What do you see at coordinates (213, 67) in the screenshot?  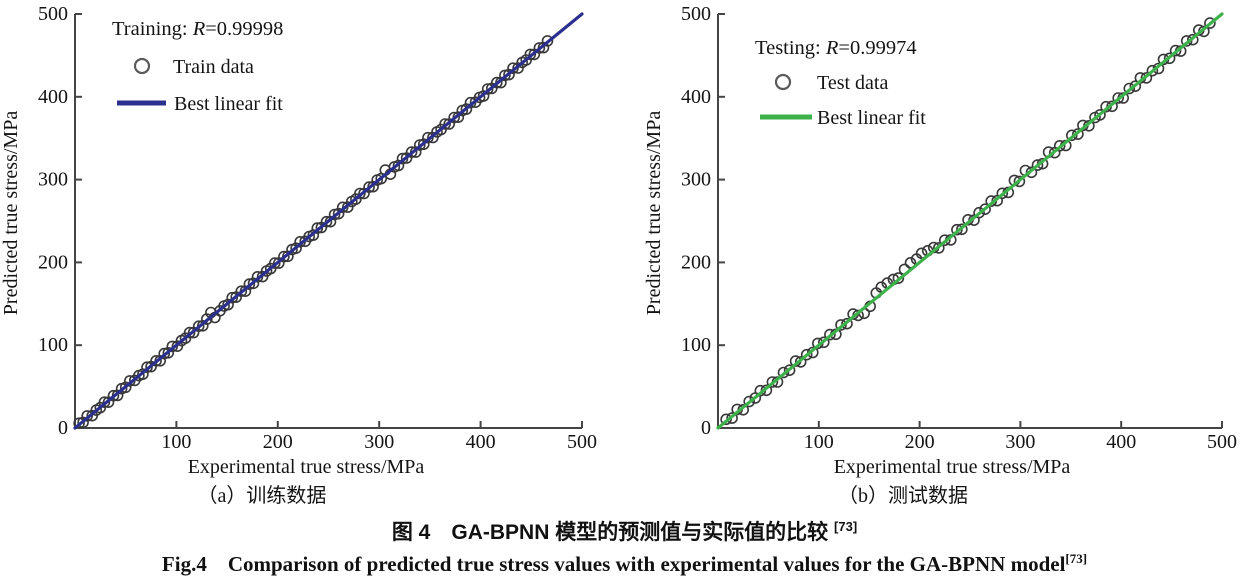 I see `panel-a-legend-train-label: Train data` at bounding box center [213, 67].